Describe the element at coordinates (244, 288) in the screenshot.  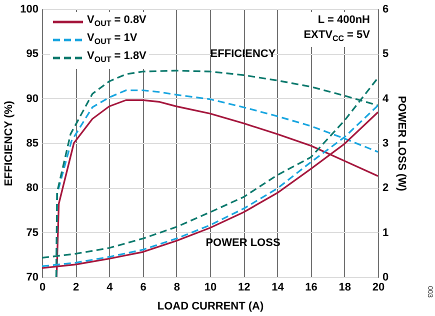
I see `x-tick-label: 12` at that location.